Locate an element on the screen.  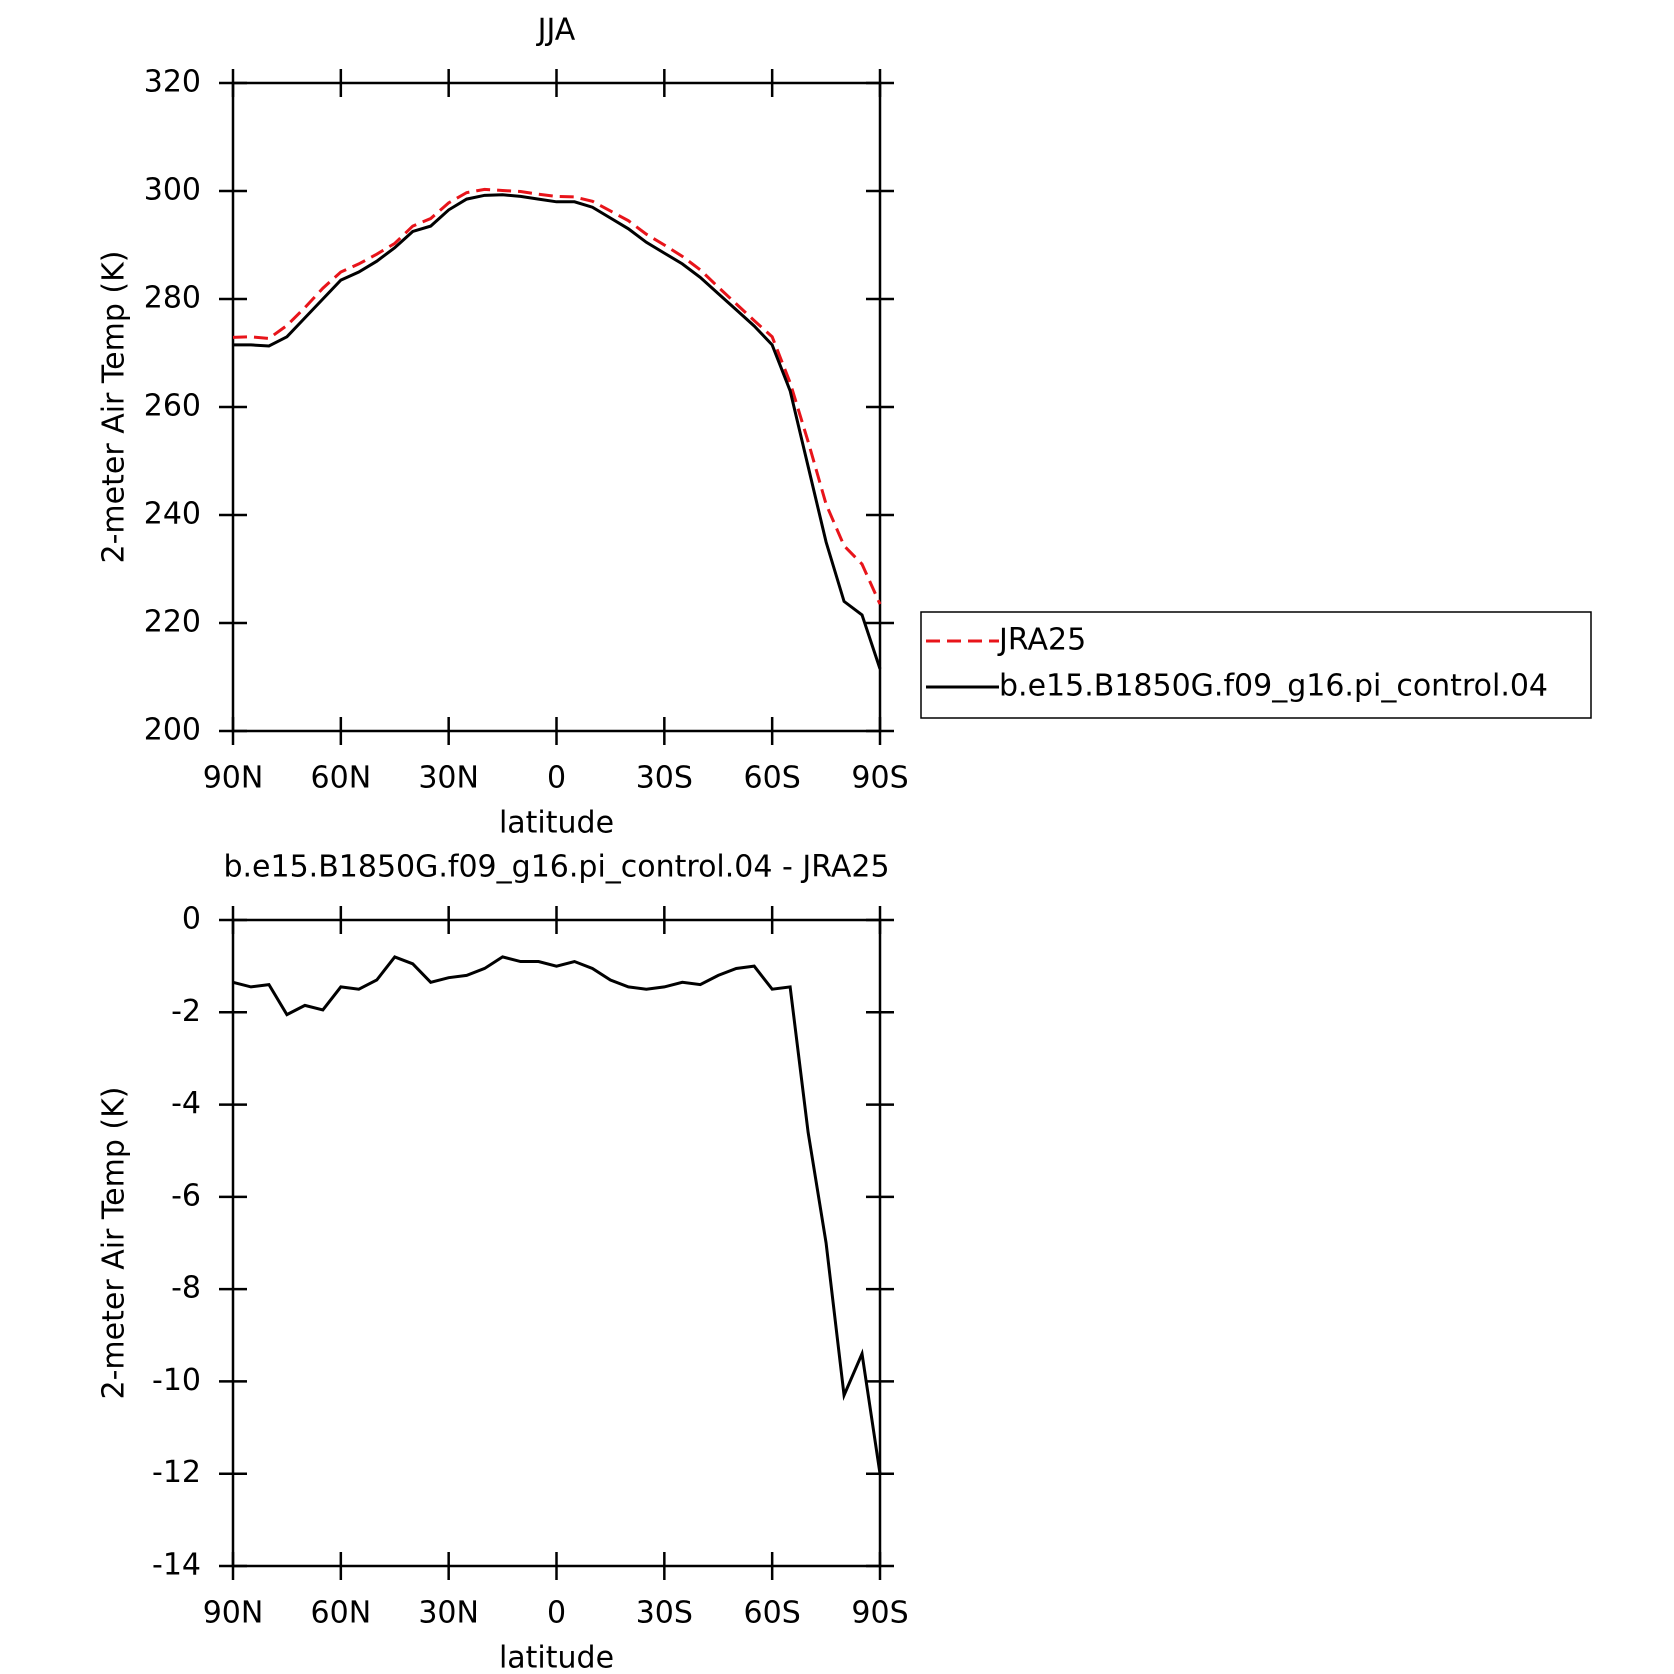
y-tick-label: -14 is located at coordinates (176, 1565).